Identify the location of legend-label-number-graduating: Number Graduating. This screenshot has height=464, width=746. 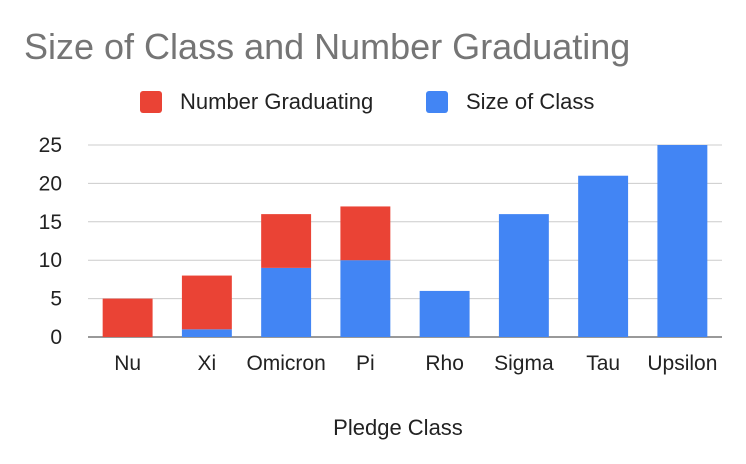
(277, 101).